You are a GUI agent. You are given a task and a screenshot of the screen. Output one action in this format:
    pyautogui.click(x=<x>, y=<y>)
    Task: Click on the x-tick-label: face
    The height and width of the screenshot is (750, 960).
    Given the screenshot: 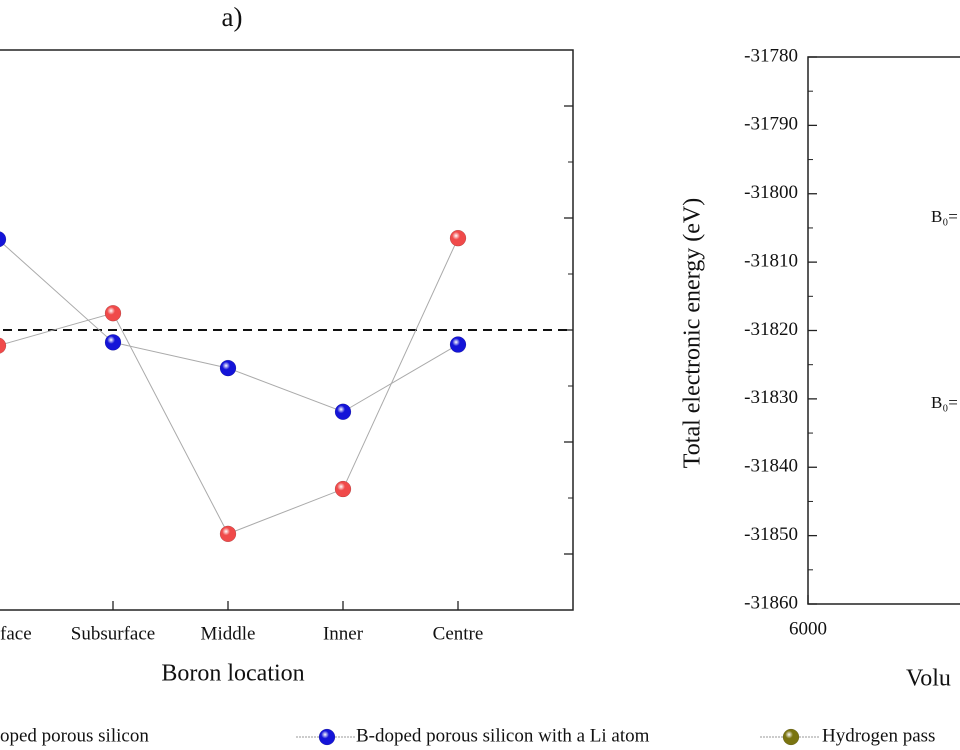 What is the action you would take?
    pyautogui.click(x=16, y=633)
    